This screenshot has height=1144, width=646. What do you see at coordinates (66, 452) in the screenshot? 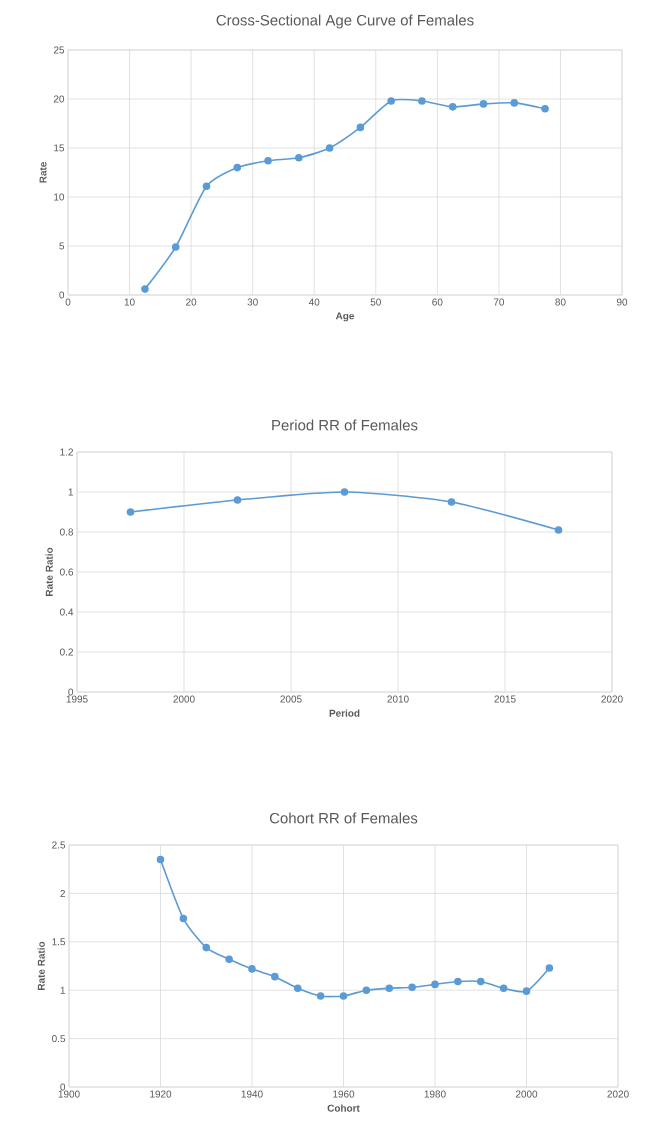
I see `y-tick-label: 1.2` at bounding box center [66, 452].